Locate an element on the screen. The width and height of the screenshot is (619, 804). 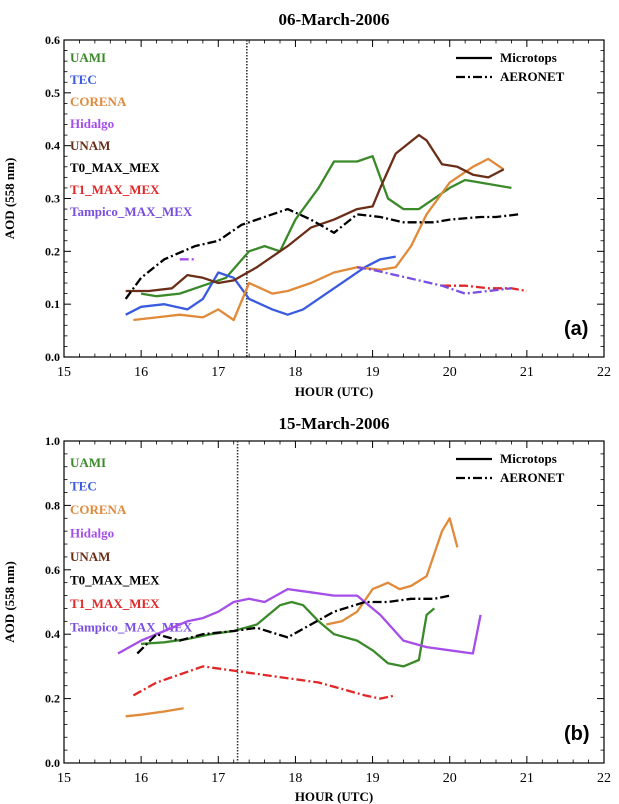
chart-title: 15-March-2006 is located at coordinates (333, 423).